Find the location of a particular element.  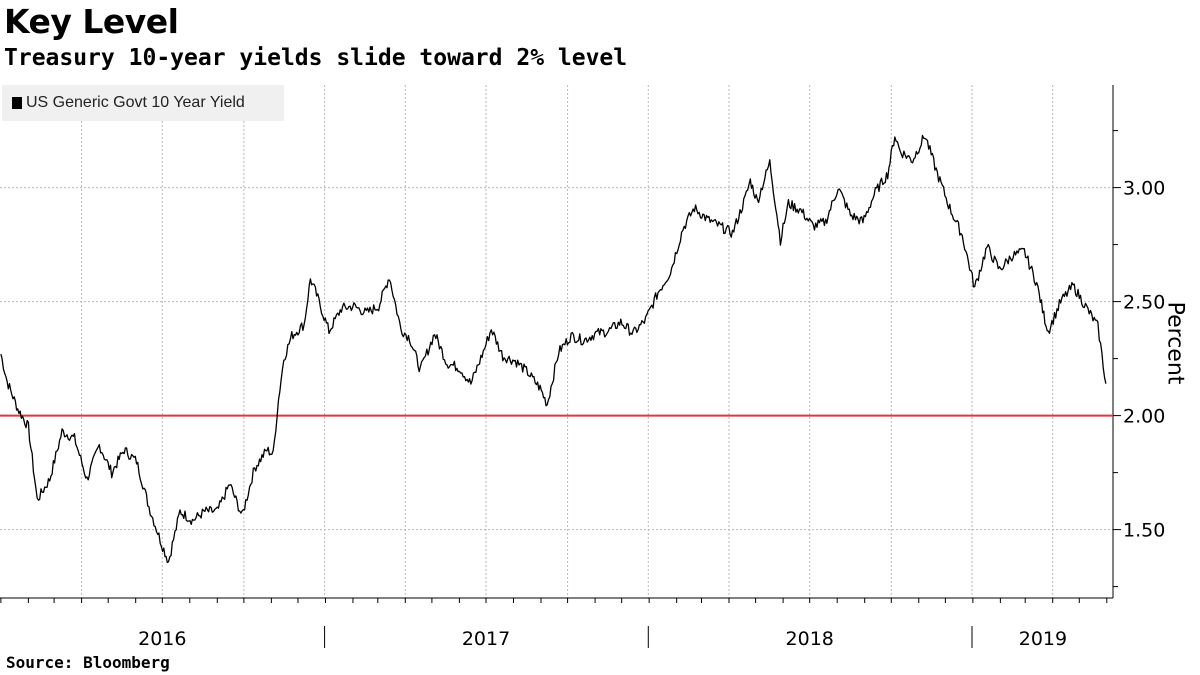

y-tick-label: 2.00 is located at coordinates (1144, 417).